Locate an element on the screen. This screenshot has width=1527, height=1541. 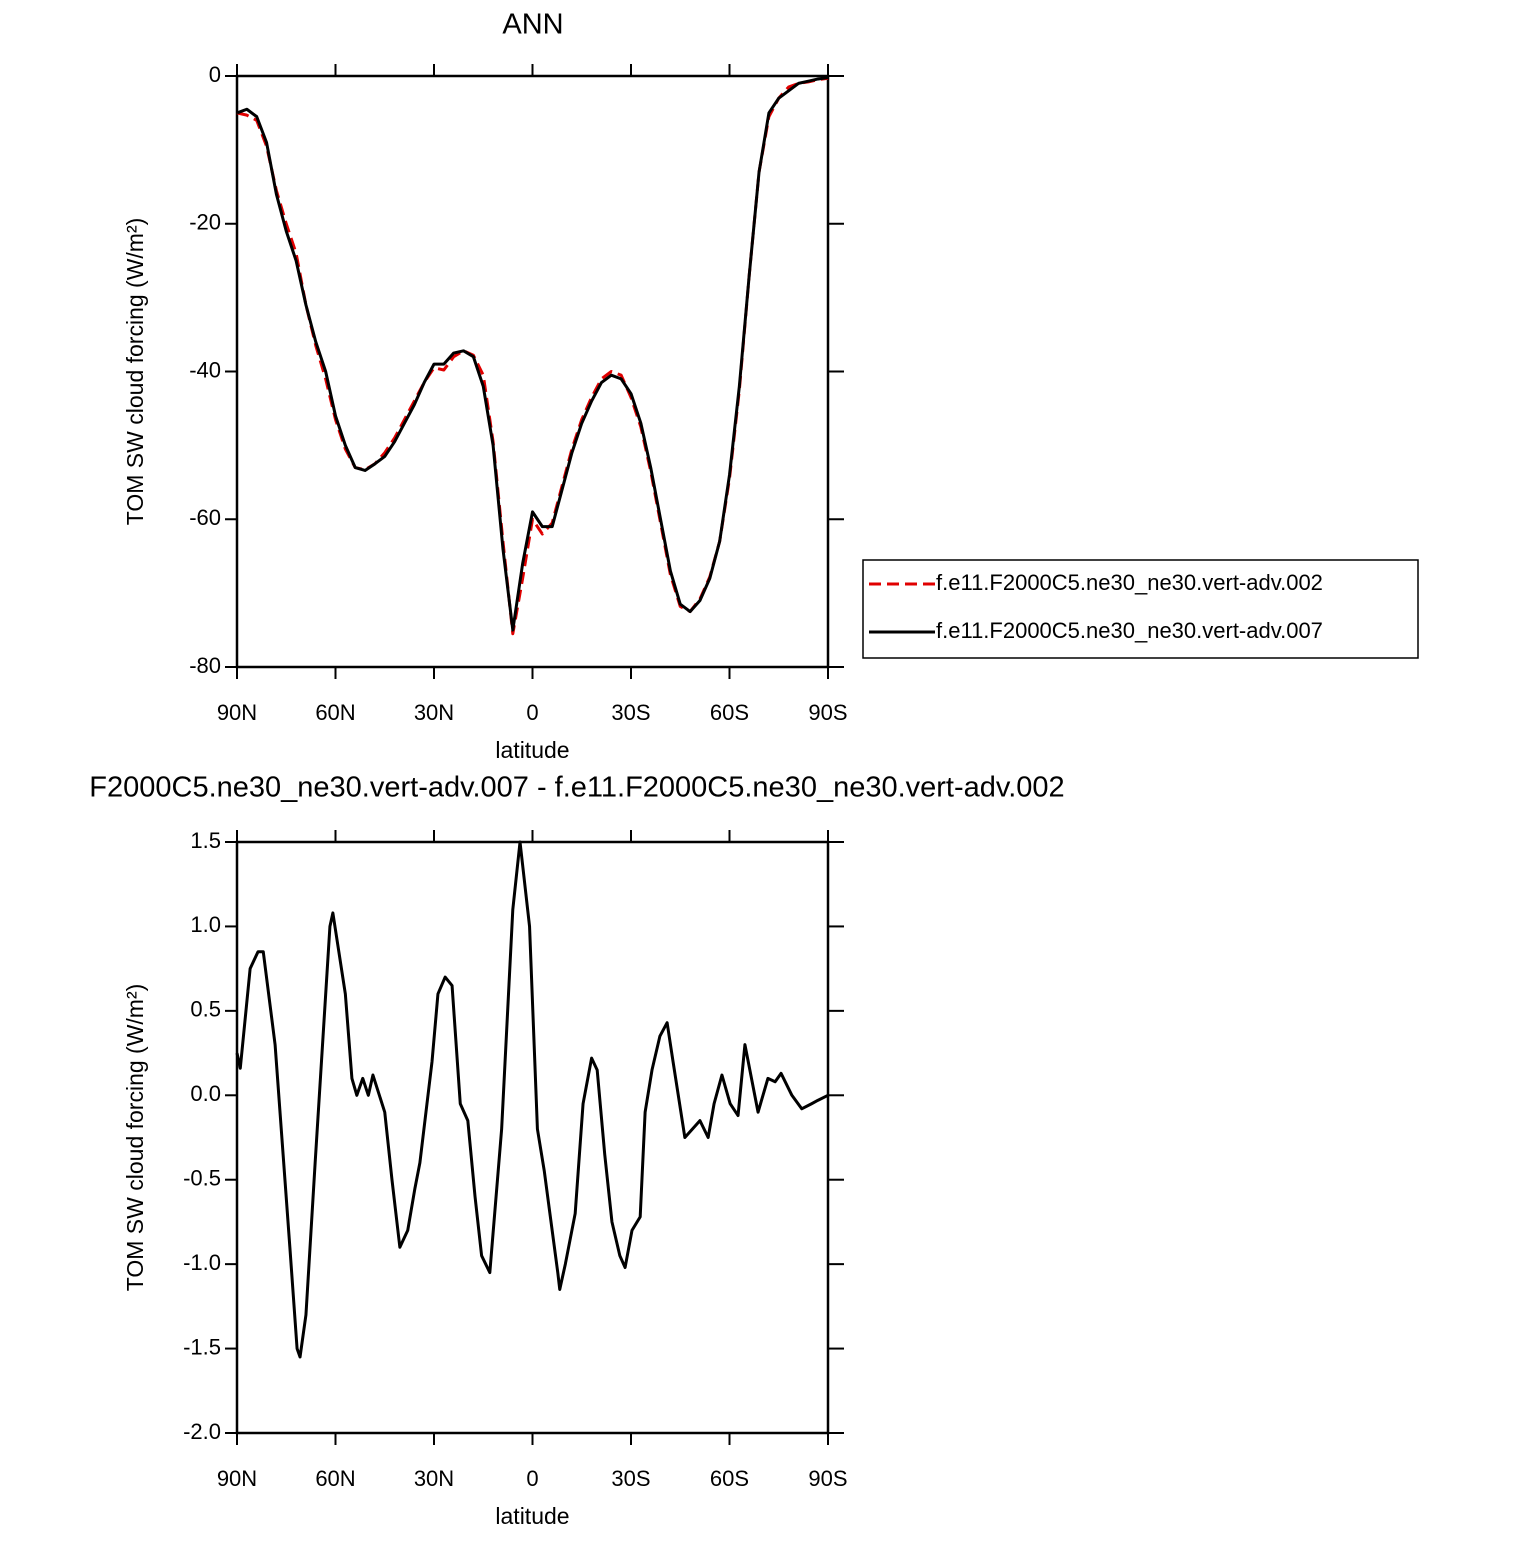
y-tick-label: -2.0 is located at coordinates (202, 1431).